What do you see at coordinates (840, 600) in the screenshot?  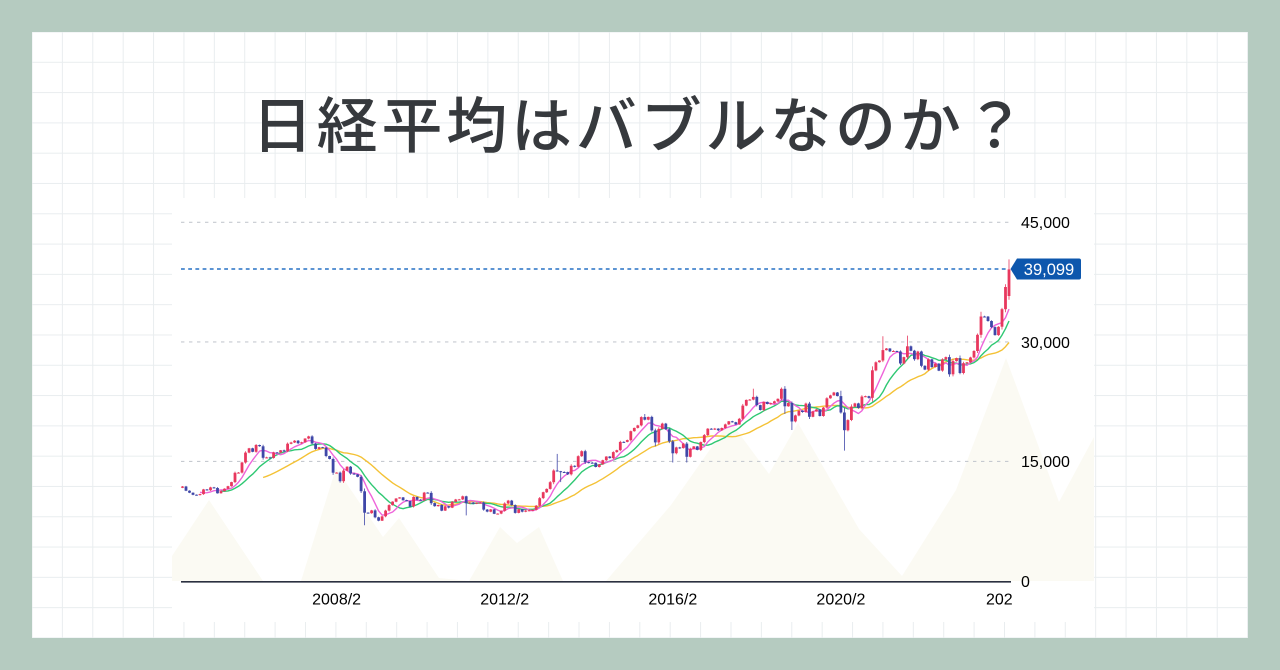 I see `svg-text: 2020/2` at bounding box center [840, 600].